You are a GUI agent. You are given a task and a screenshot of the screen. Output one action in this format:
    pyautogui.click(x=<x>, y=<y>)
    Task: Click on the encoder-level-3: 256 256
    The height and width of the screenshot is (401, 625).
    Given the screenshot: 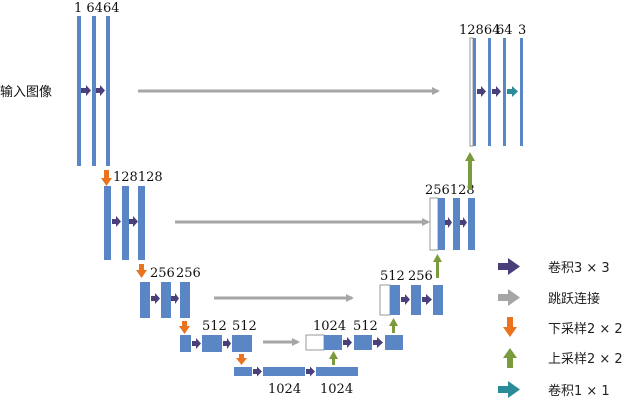 What is the action you would take?
    pyautogui.click(x=170, y=292)
    